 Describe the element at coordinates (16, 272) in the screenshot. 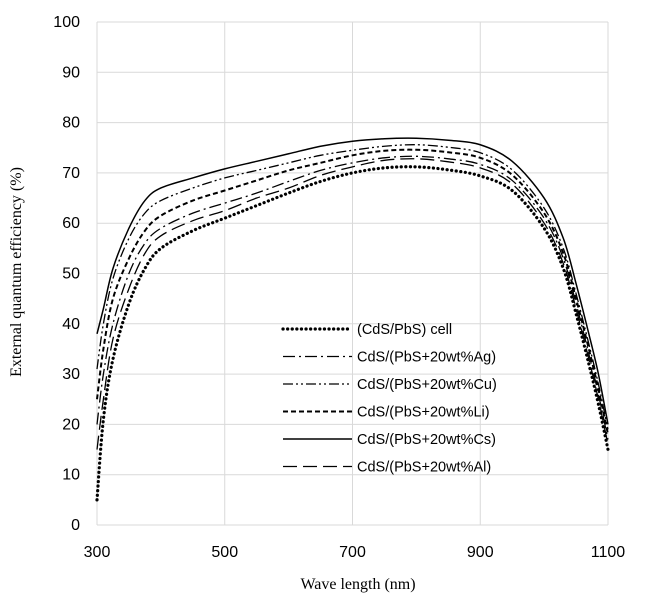

I see `y-axis-title: External quantum efficiency (%)` at that location.